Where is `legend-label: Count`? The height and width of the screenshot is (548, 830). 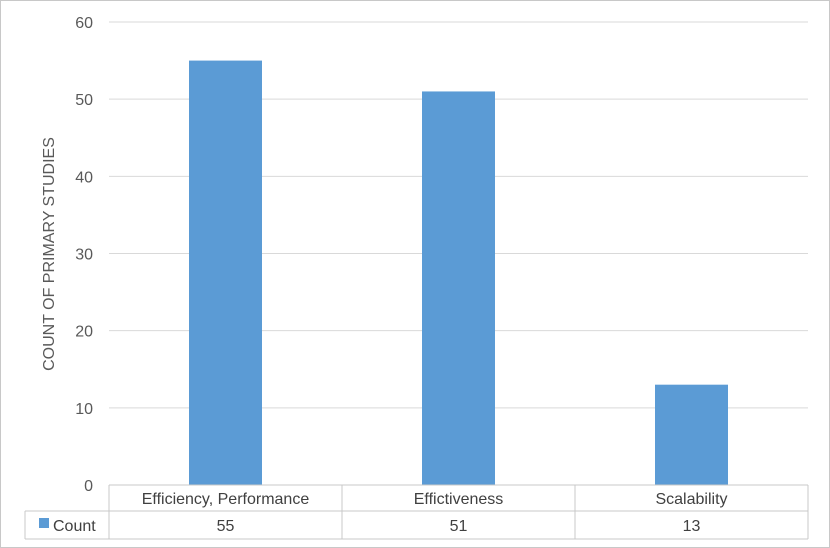
legend-label: Count is located at coordinates (74, 526).